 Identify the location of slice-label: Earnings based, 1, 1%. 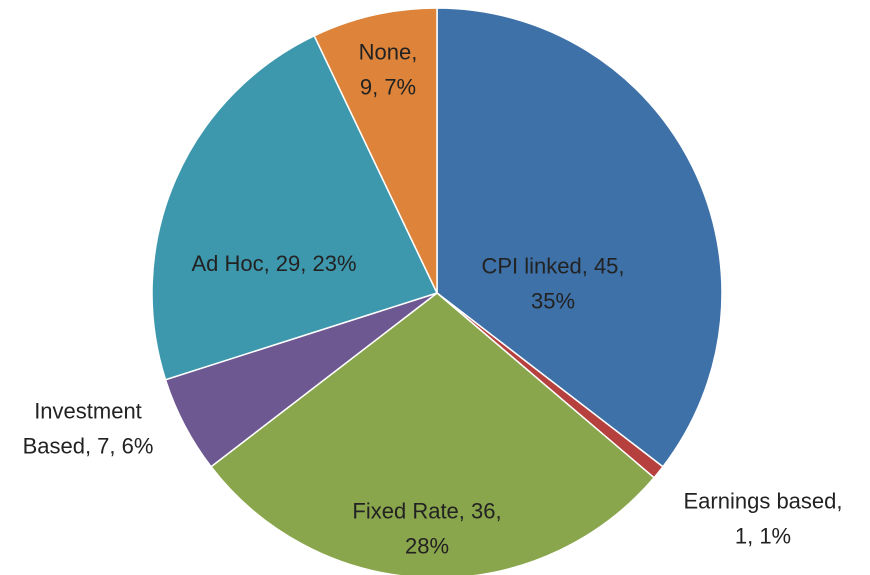
(763, 518).